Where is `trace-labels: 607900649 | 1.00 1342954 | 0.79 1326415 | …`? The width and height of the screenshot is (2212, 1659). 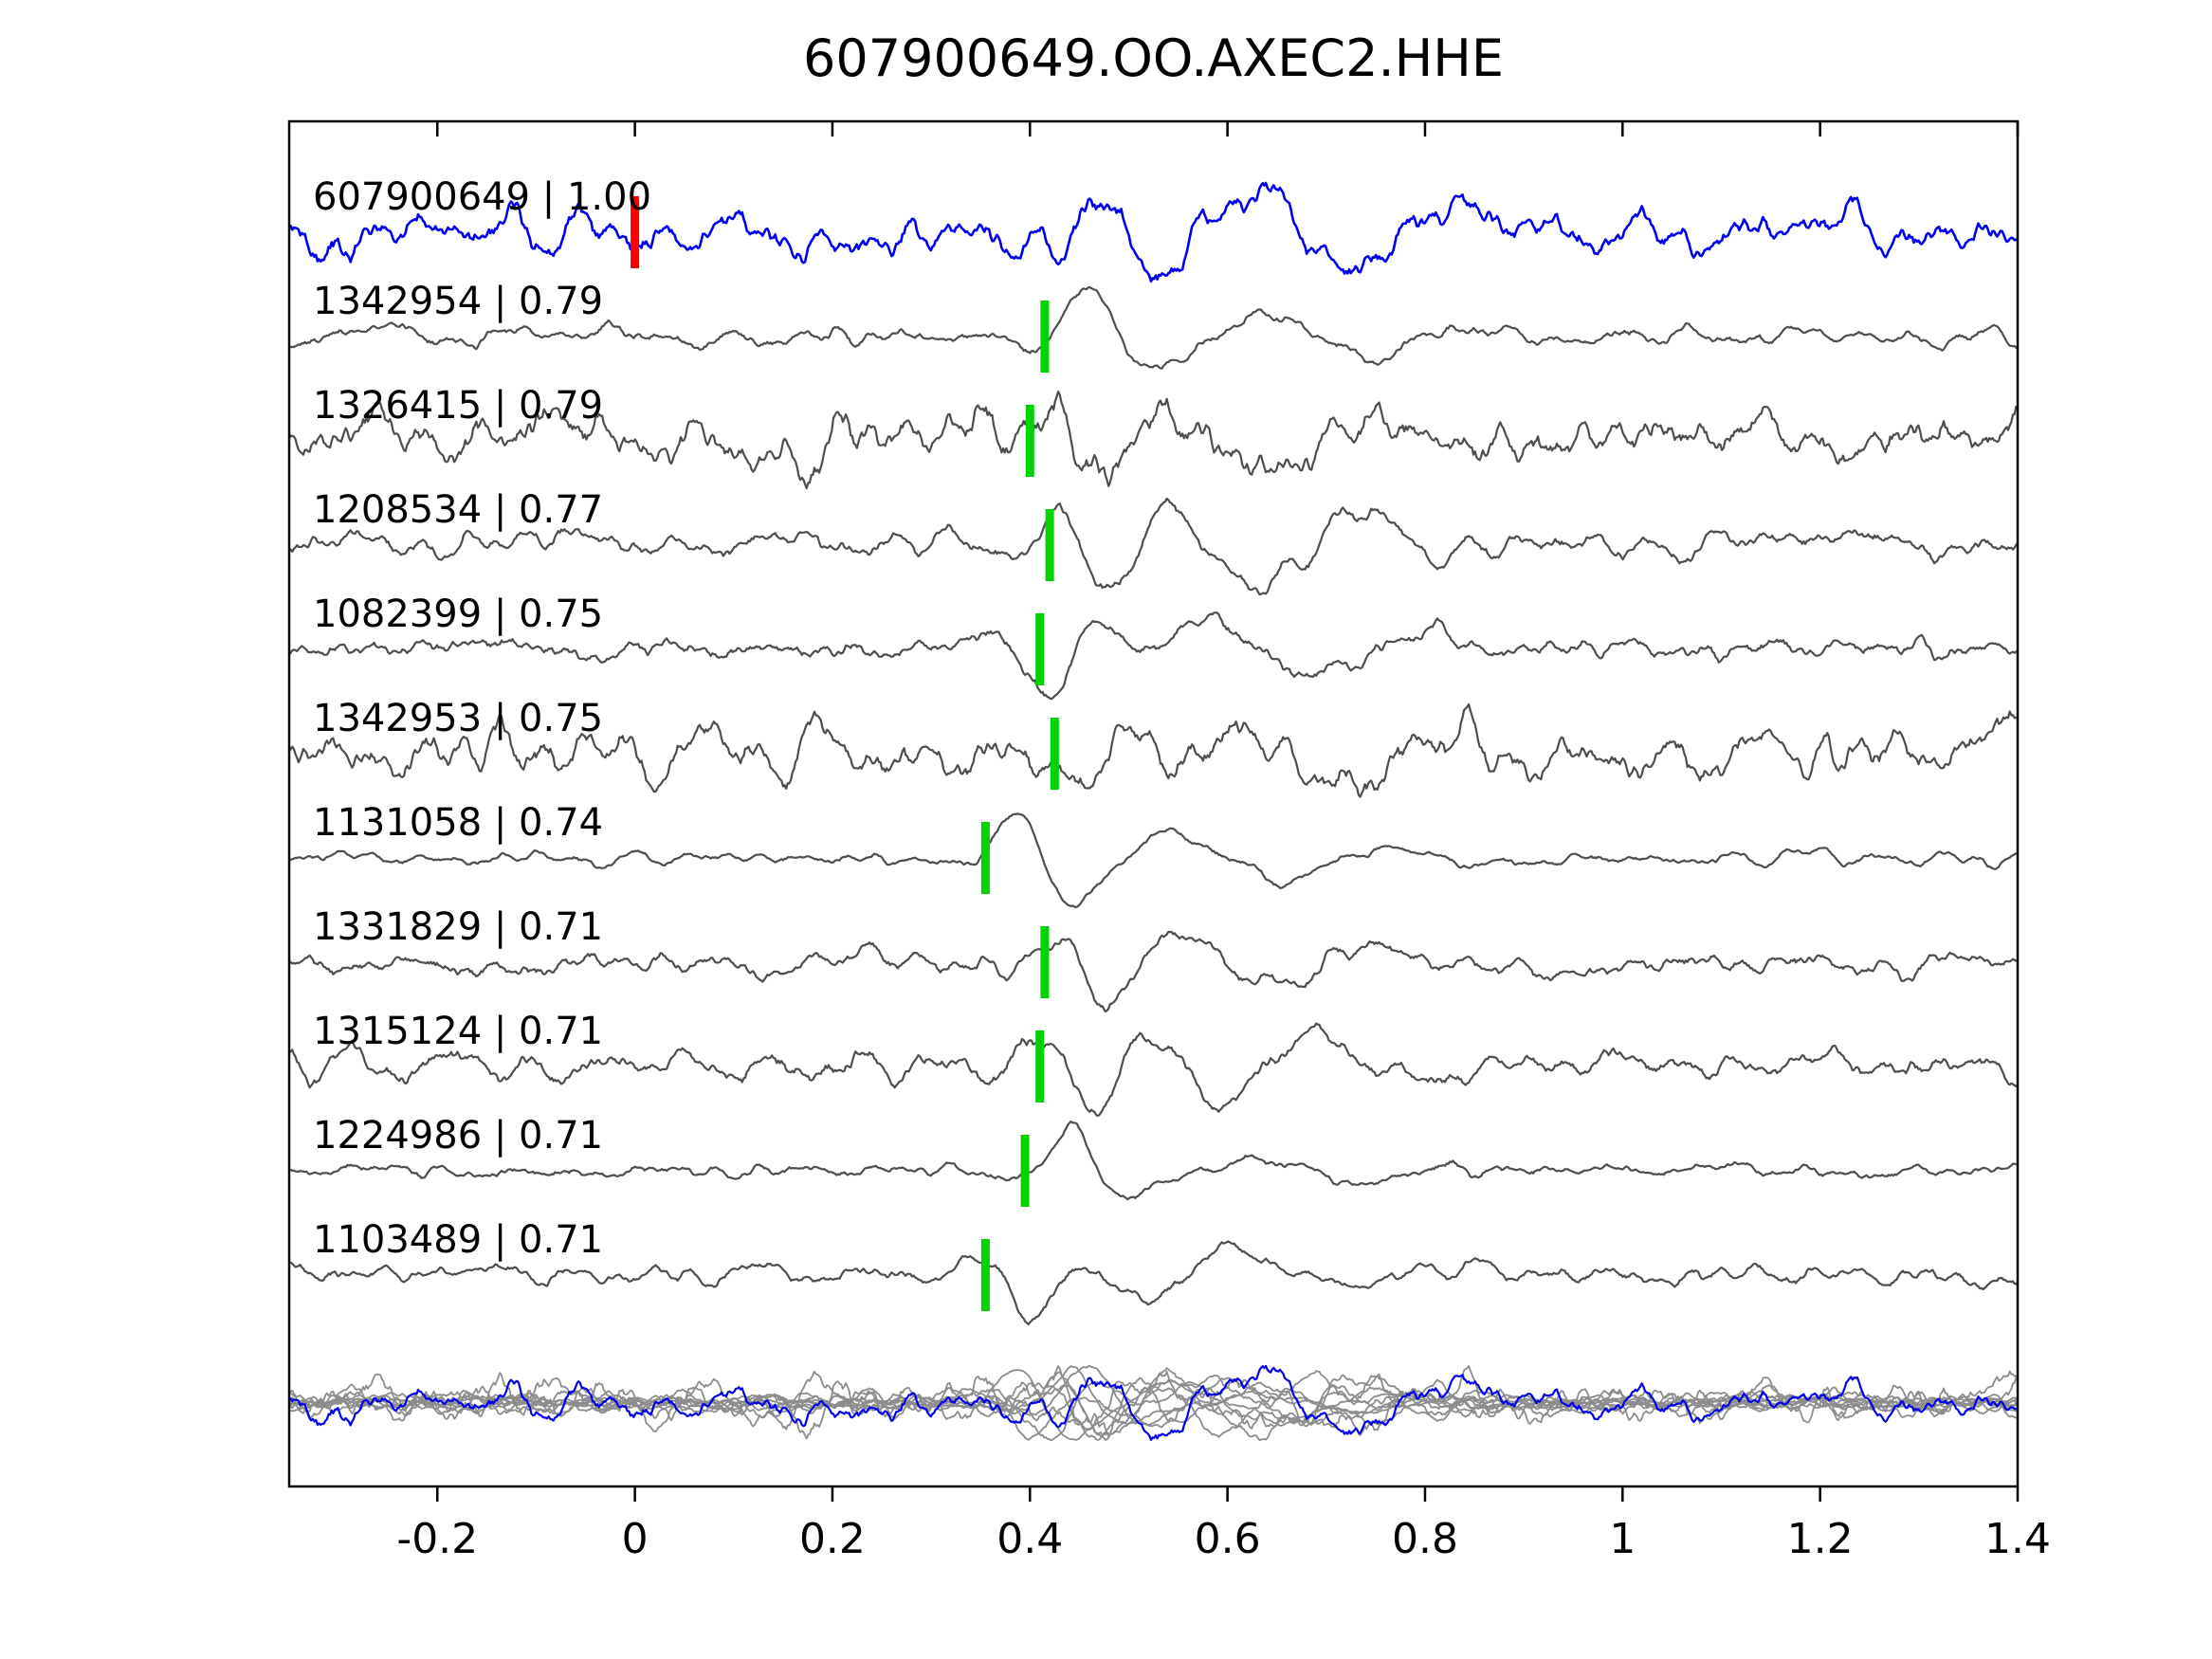
trace-labels: 607900649 | 1.00 1342954 | 0.79 1326415 | … is located at coordinates (482, 718).